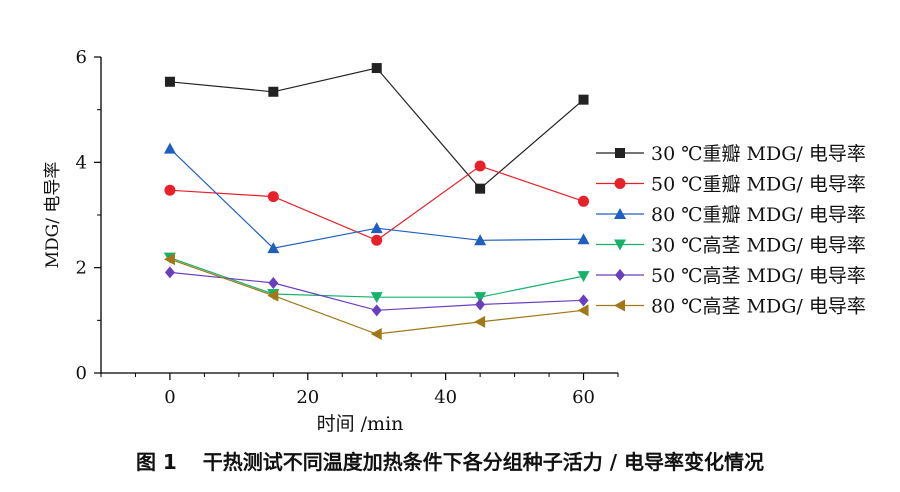 The width and height of the screenshot is (900, 492). I want to click on legend-label: 30 ℃重瓣 MDG/ 电导率, so click(758, 154).